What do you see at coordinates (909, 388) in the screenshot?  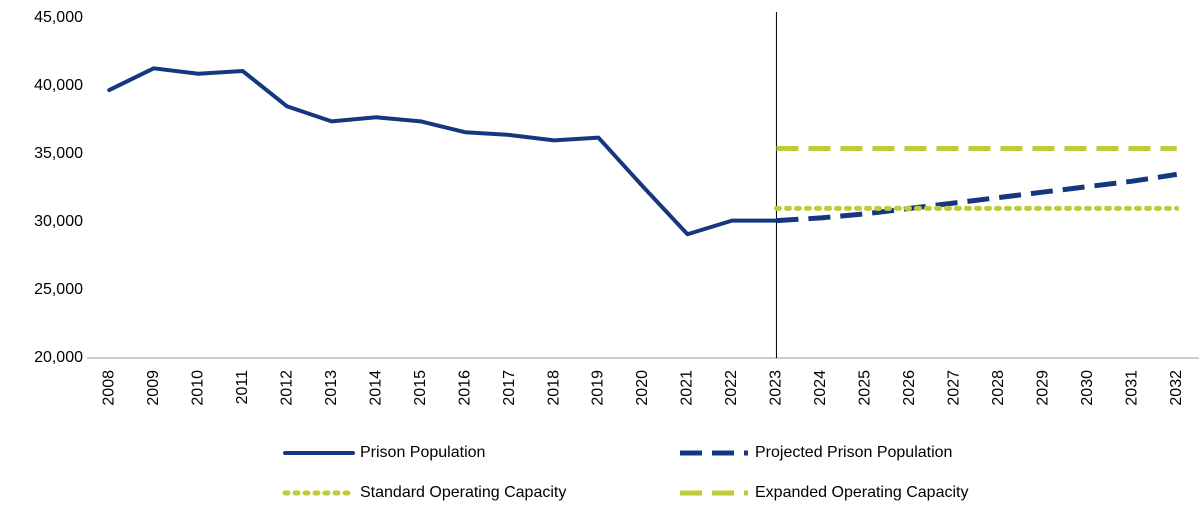 I see `x-tick-label: 2026` at bounding box center [909, 388].